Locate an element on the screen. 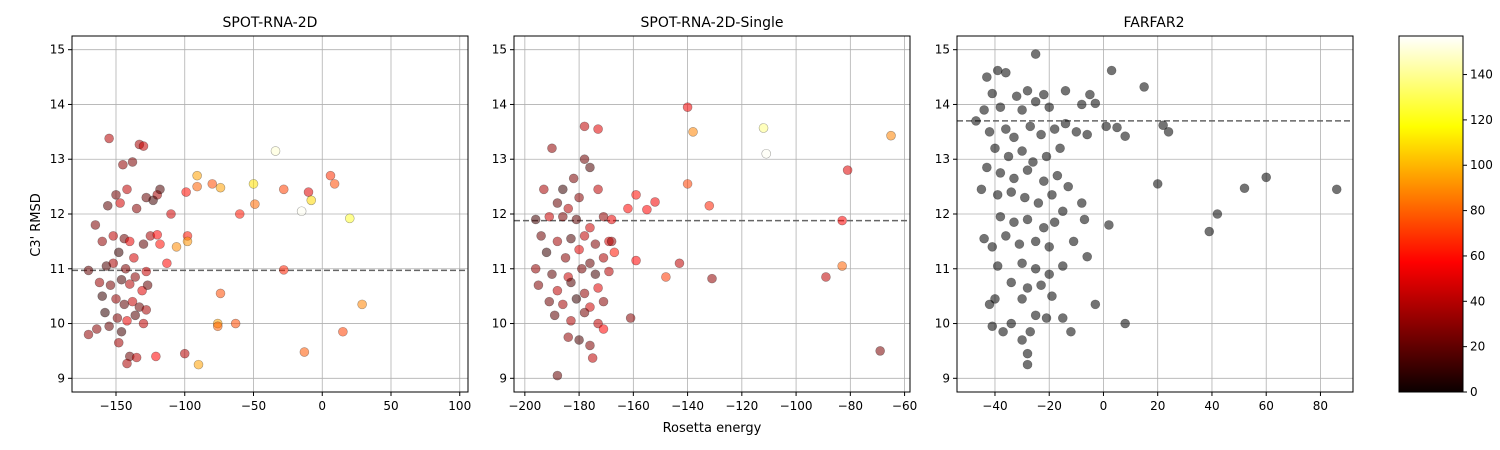 Image resolution: width=1500 pixels, height=450 pixels. colorbar-tick-label: 20 is located at coordinates (1477, 347).